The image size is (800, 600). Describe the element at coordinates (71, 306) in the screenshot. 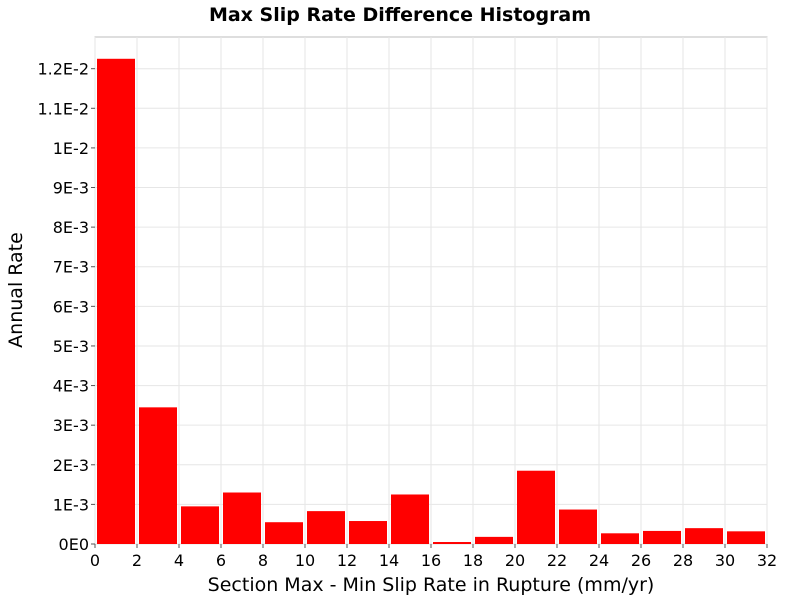

I see `y-tick-label: 6E-3` at that location.